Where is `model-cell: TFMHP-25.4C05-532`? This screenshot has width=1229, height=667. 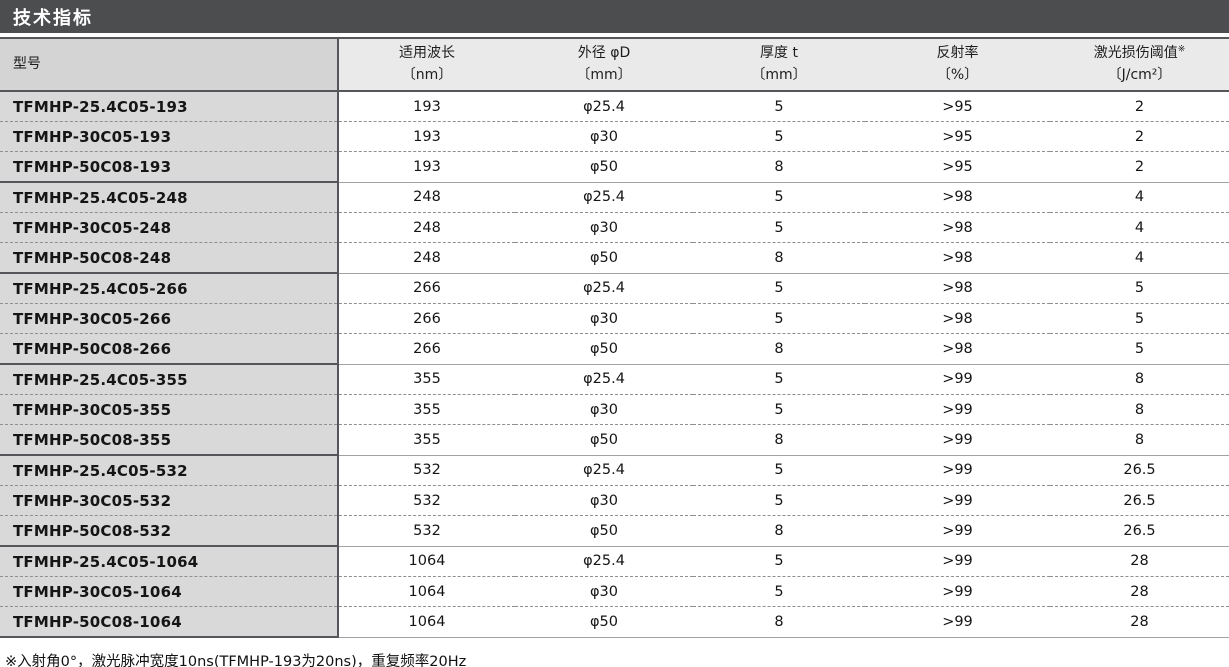 model-cell: TFMHP-25.4C05-532 is located at coordinates (169, 470).